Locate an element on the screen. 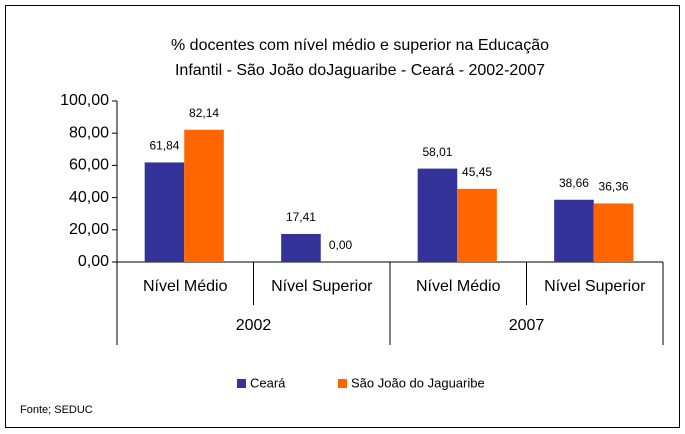  y-tick-label: 60,00 is located at coordinates (89, 165).